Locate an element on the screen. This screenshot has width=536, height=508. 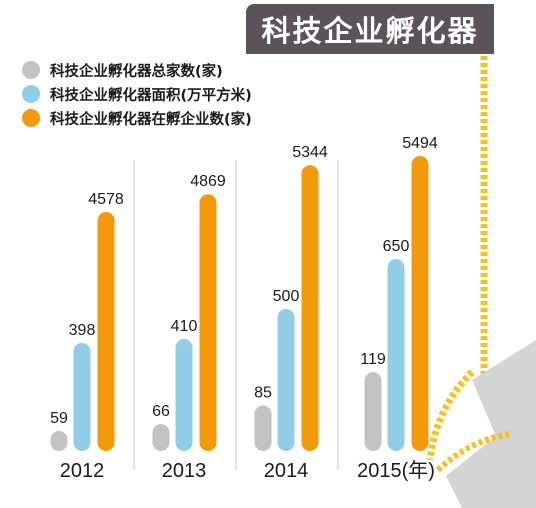
category-label-3: 2015(年) is located at coordinates (396, 470).